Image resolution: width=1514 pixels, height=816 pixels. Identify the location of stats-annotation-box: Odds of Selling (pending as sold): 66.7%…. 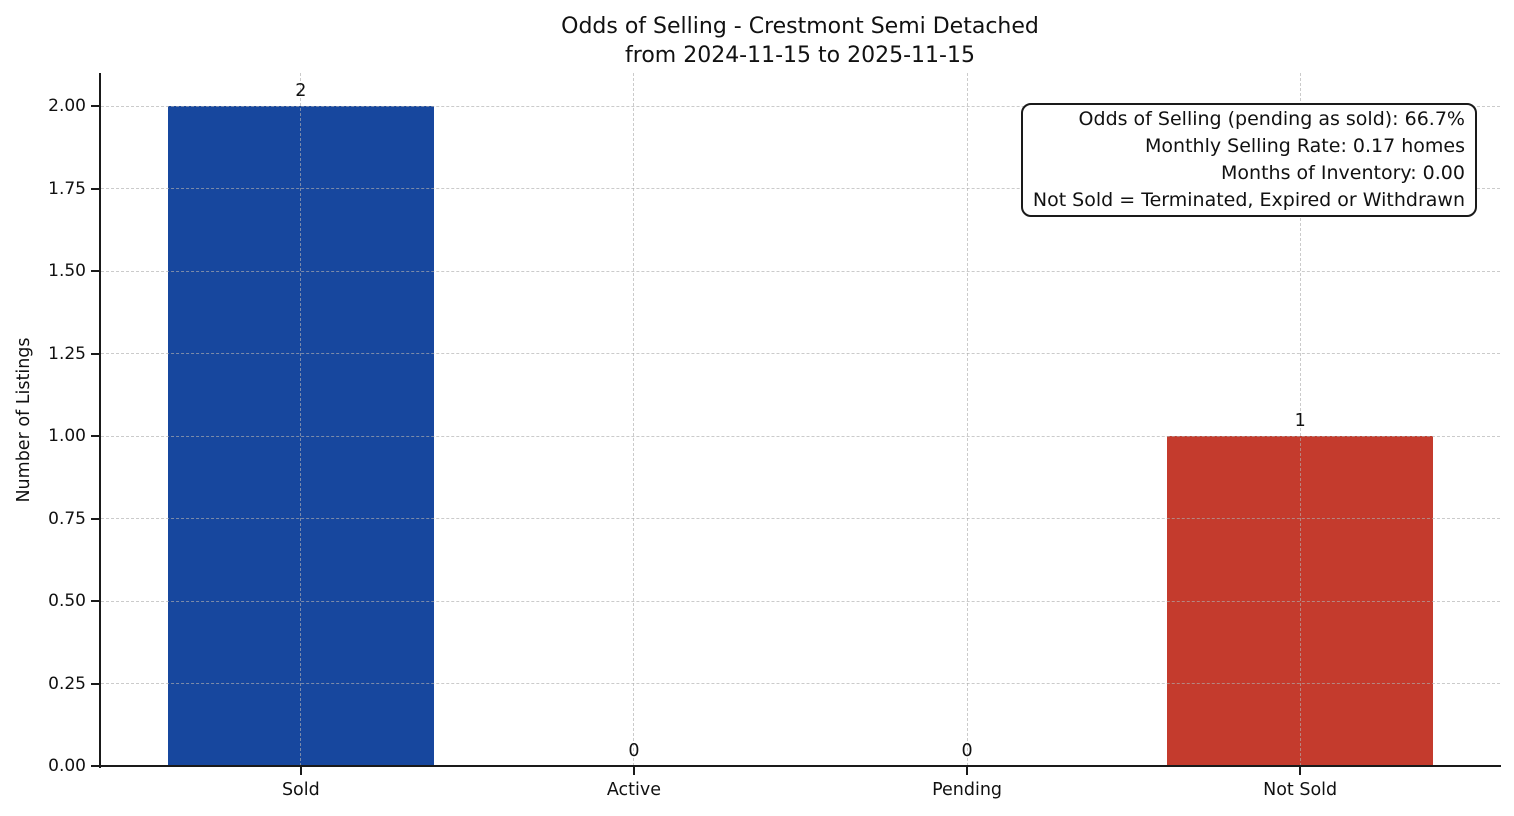
(1248, 160).